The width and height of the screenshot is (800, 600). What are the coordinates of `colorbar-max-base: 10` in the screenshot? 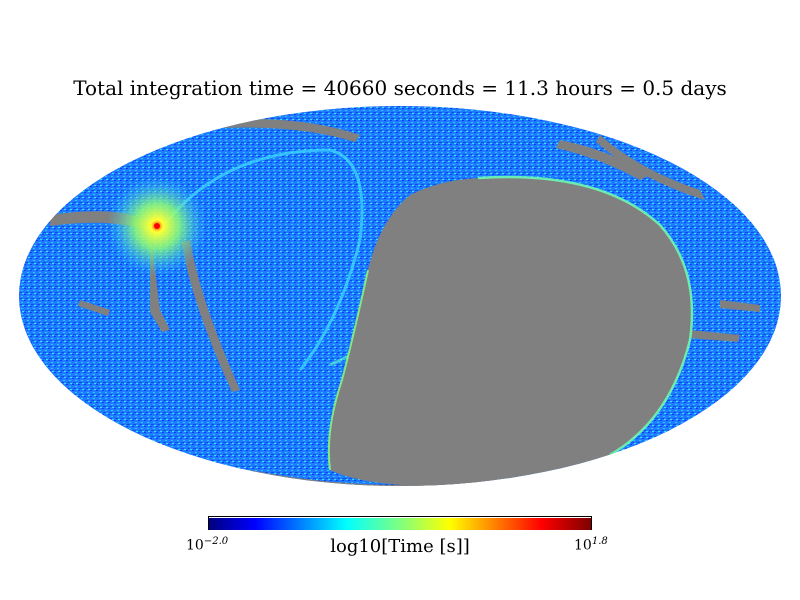 It's located at (583, 545).